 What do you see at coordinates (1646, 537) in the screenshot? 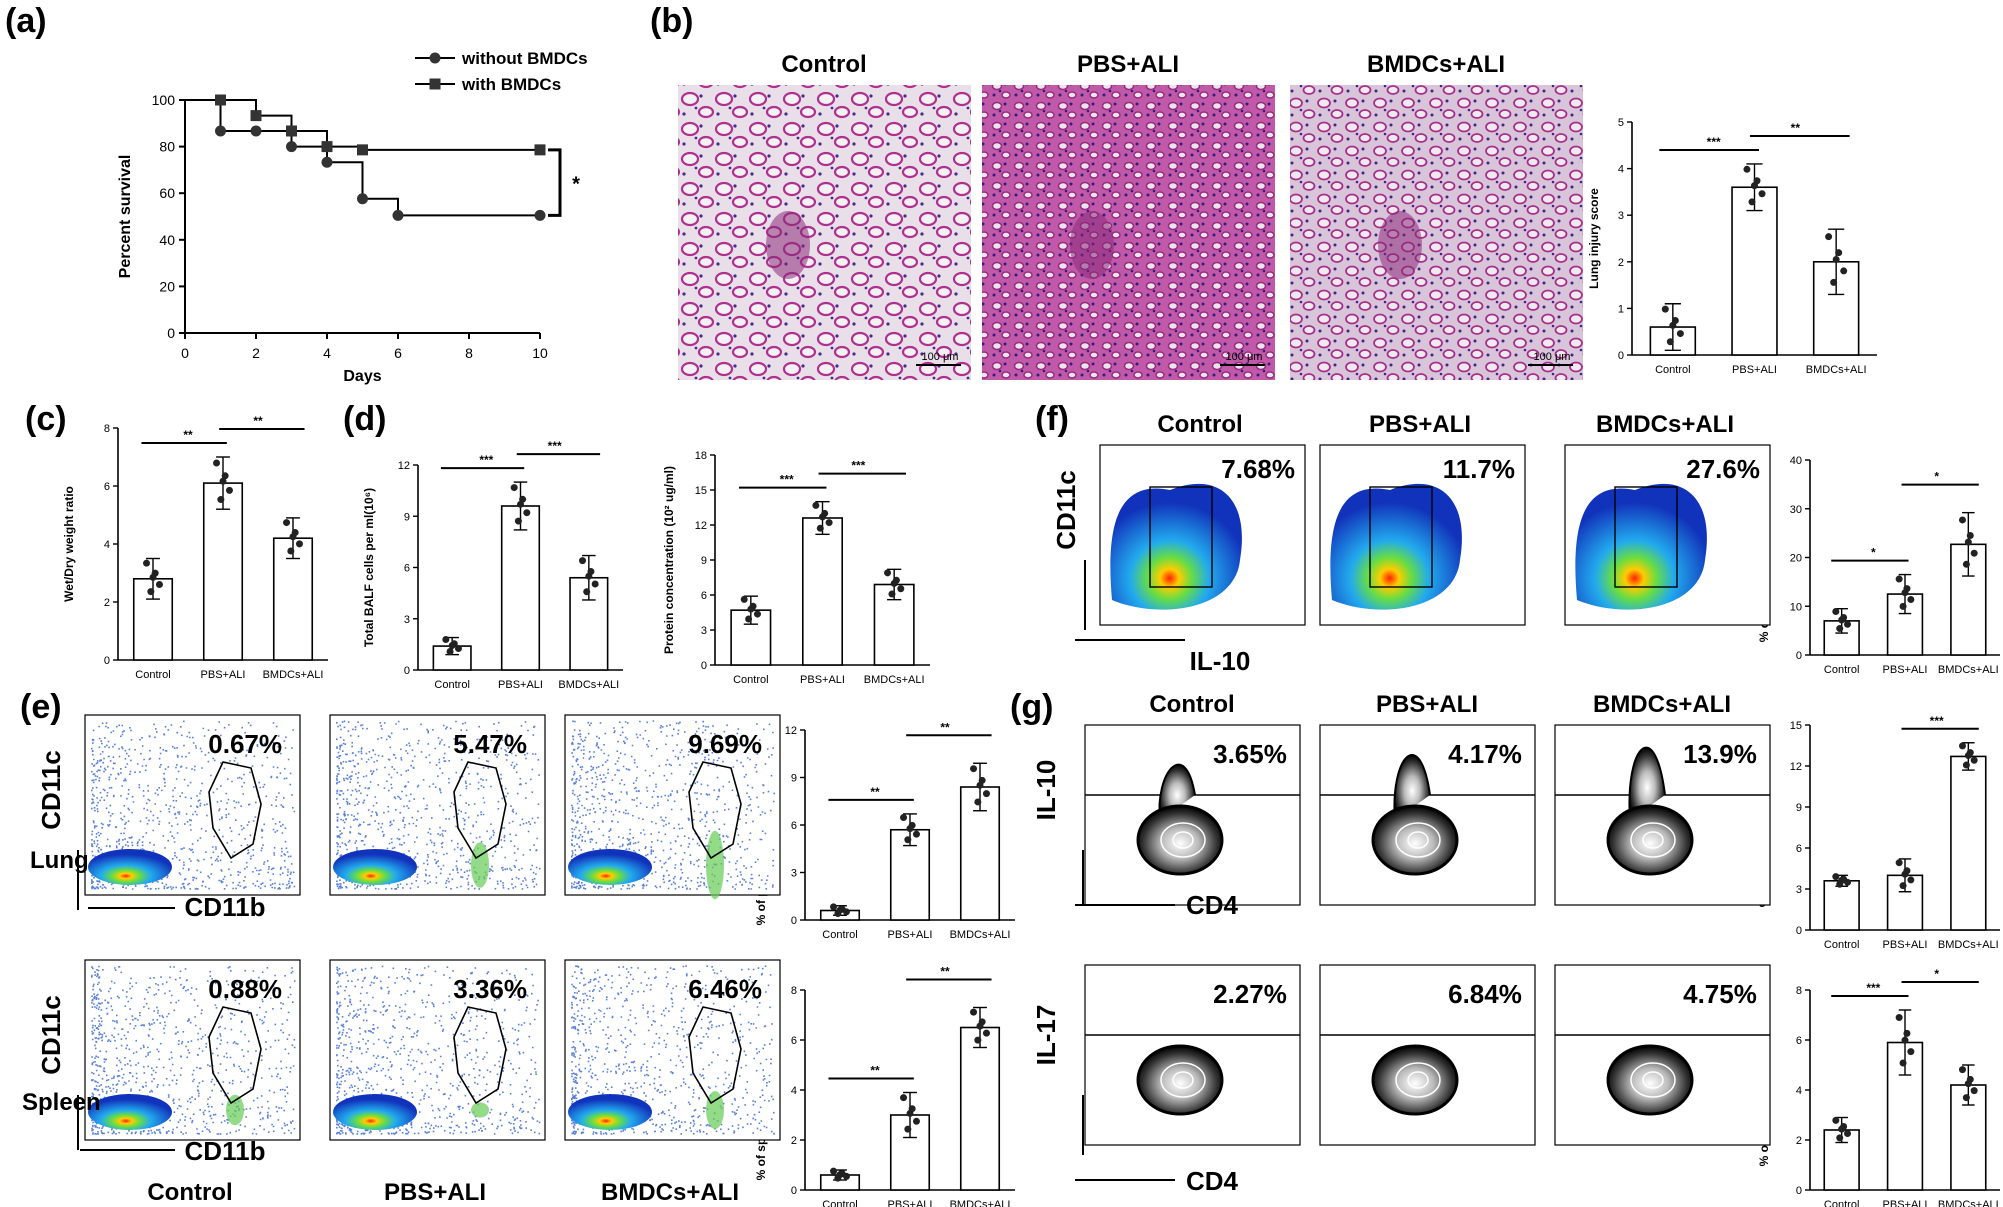
I see `gate-rect` at bounding box center [1646, 537].